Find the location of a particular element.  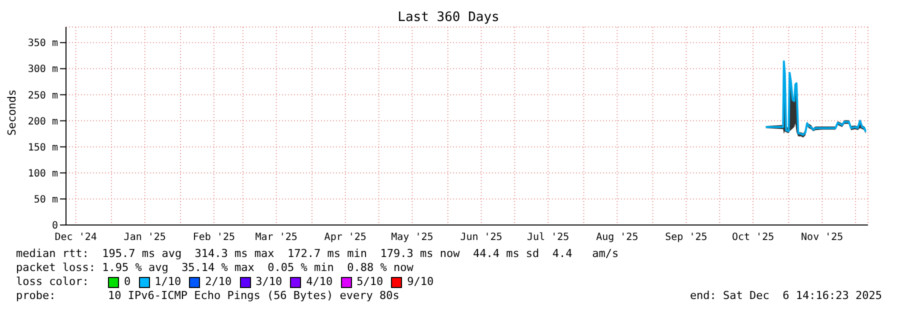

text: 3/10 is located at coordinates (269, 282).